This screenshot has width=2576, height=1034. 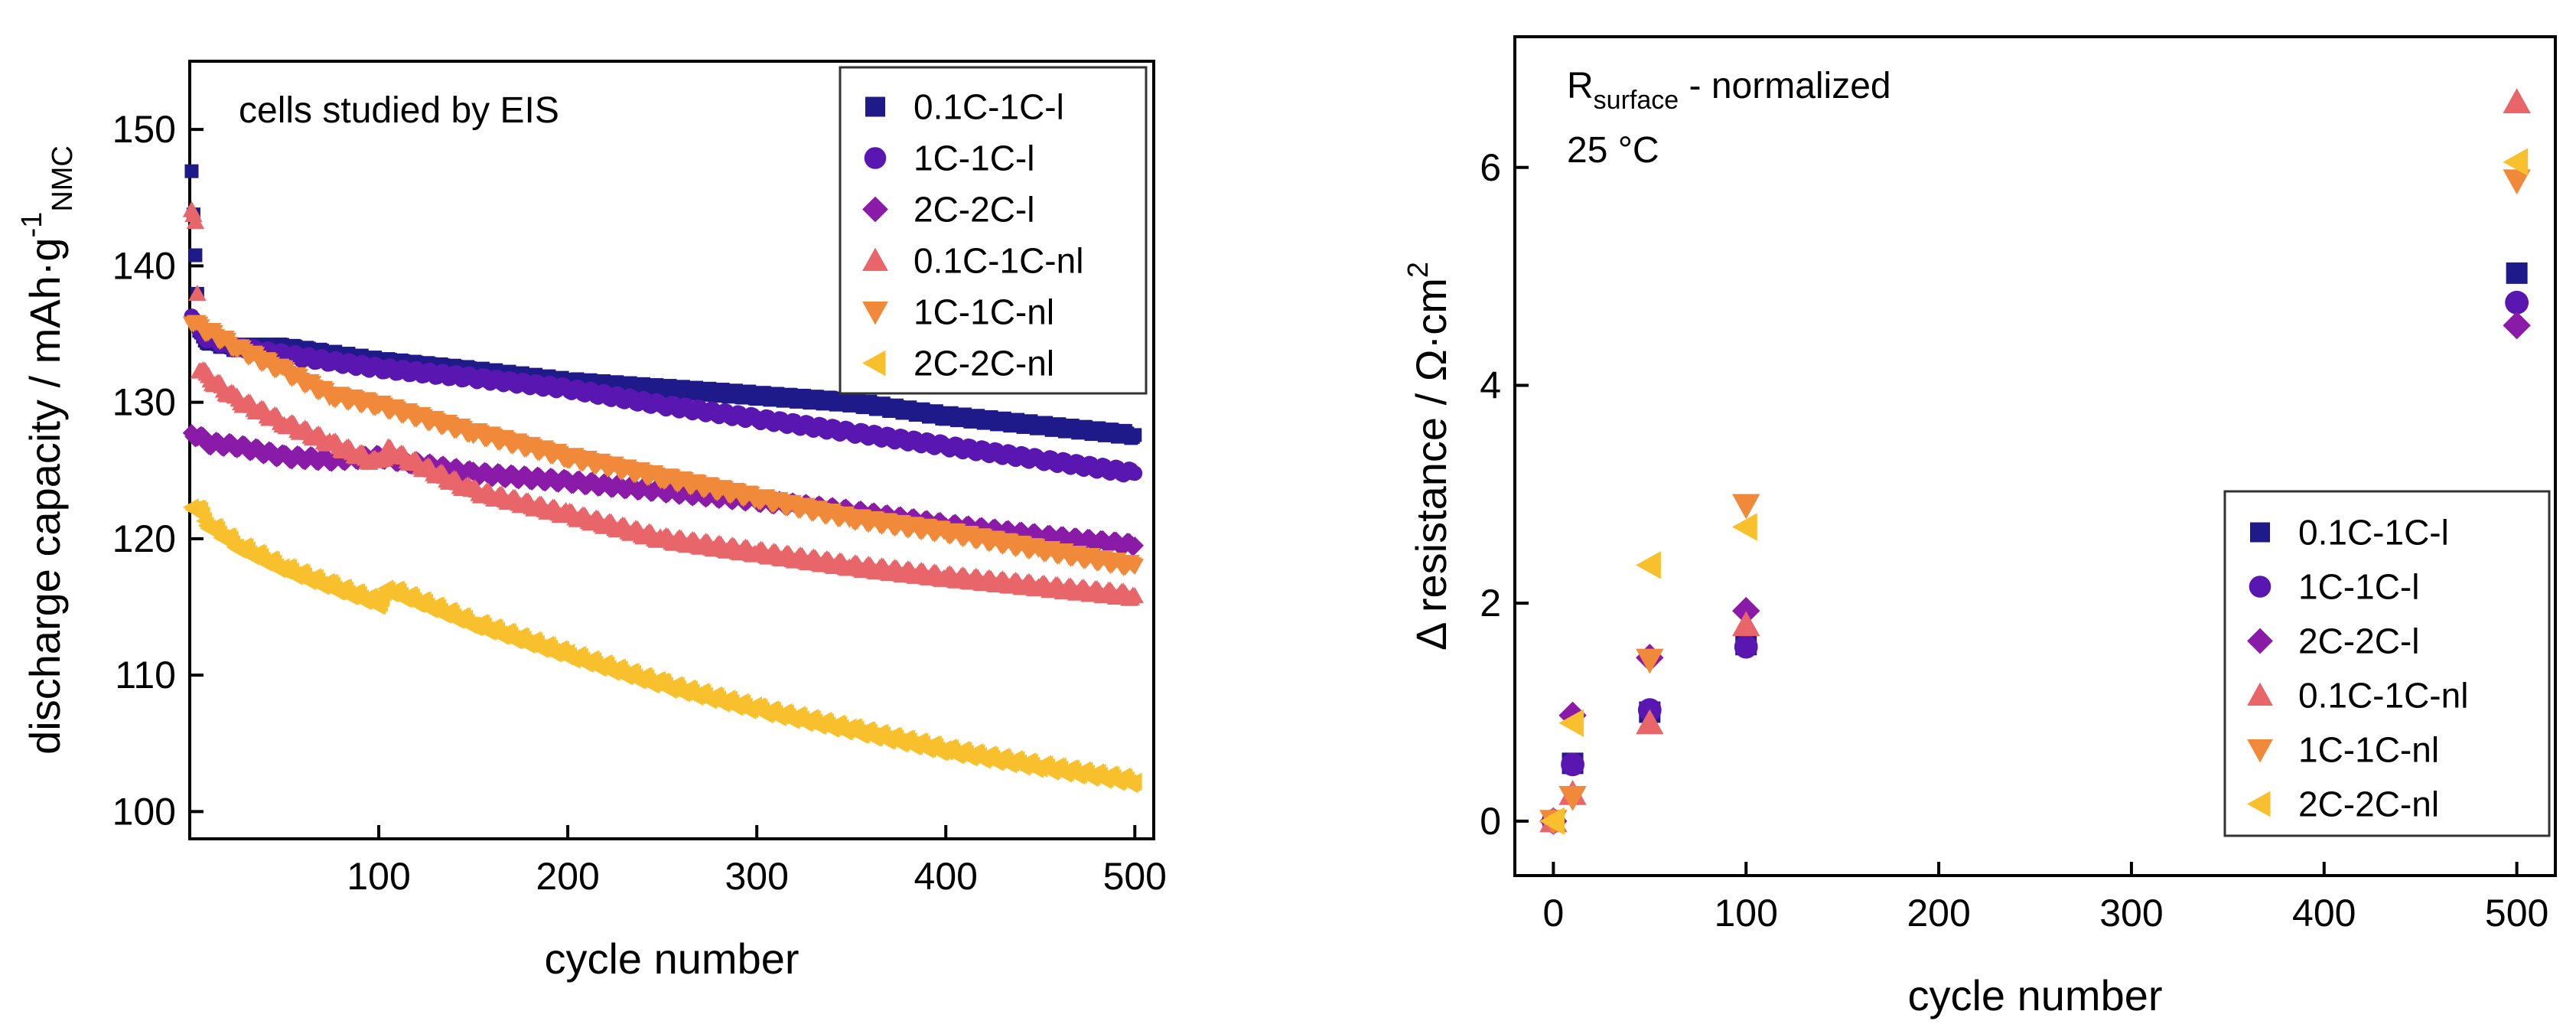 I want to click on y-tick-label: 130, so click(x=144, y=402).